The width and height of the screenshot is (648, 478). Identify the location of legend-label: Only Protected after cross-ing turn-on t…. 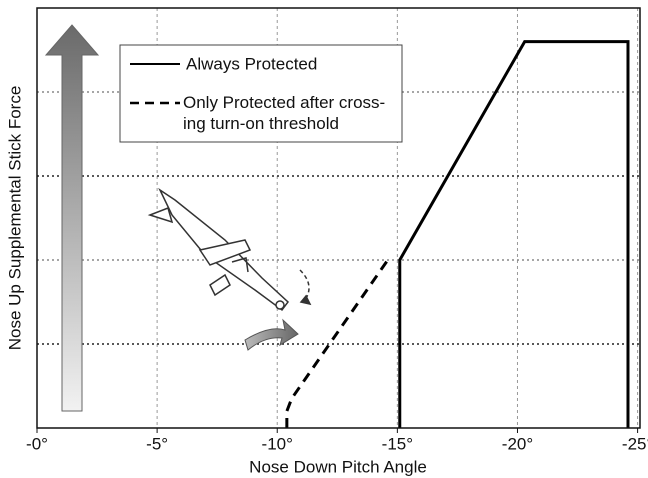
(284, 113).